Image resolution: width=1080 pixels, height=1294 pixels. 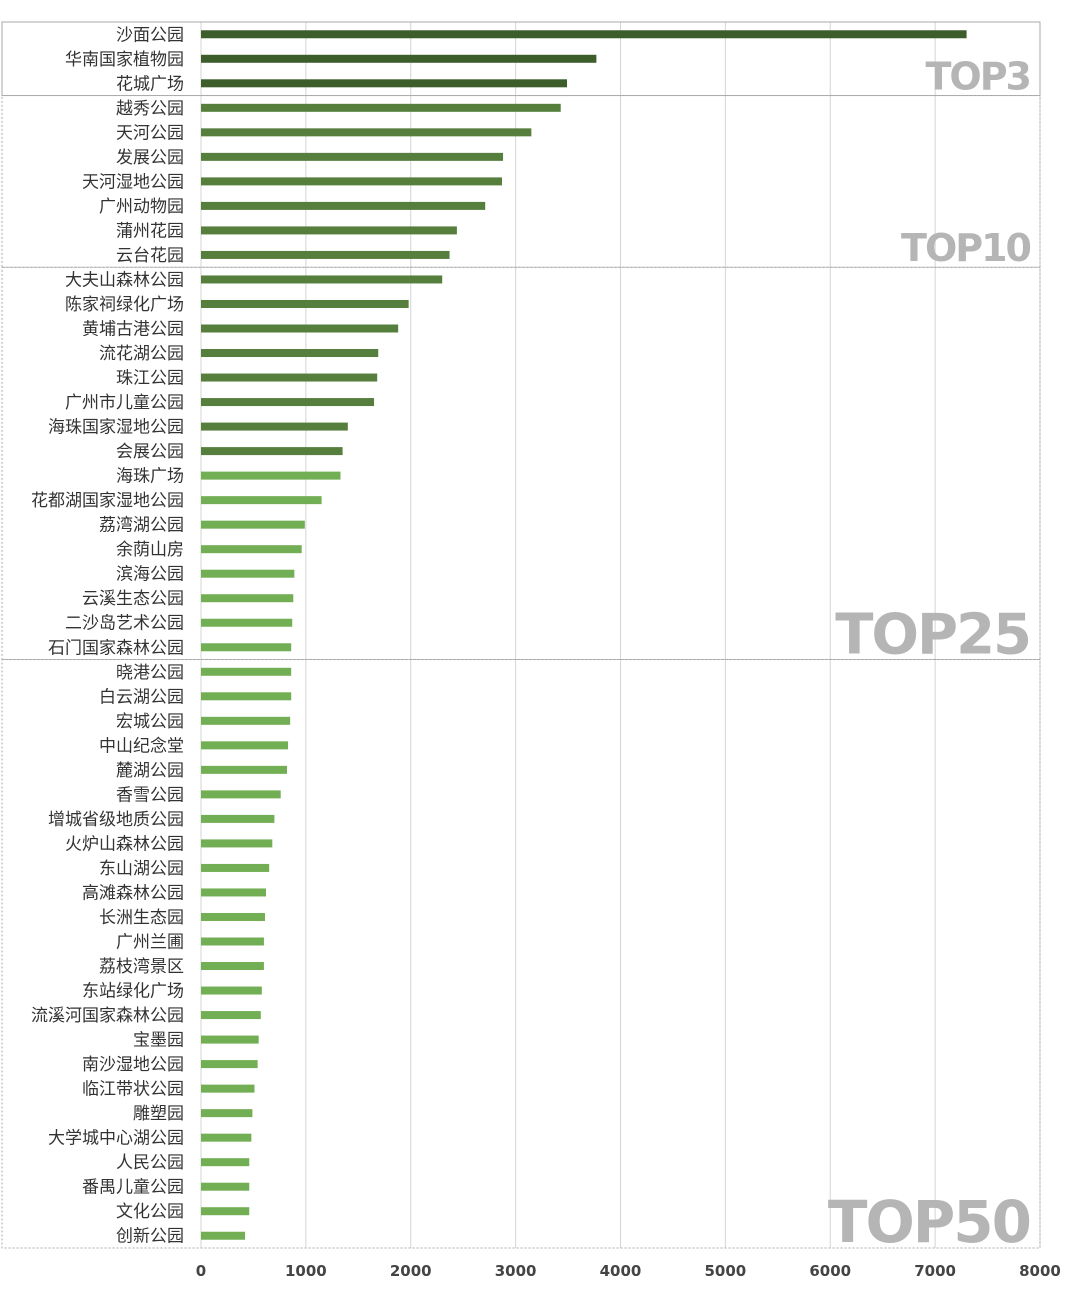 I want to click on category-label: 大夫山森林公园, so click(x=124, y=280).